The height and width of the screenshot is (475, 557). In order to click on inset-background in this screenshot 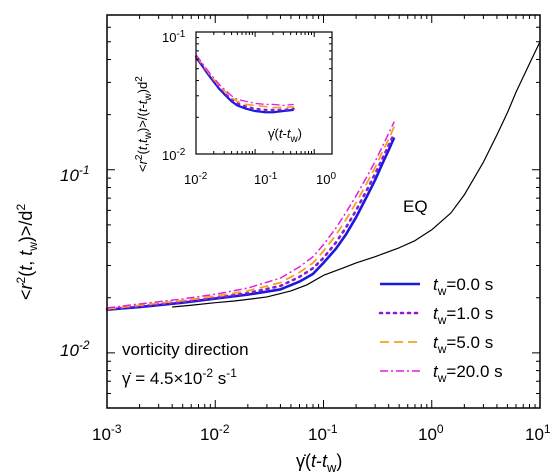, I will do `click(264, 93)`.